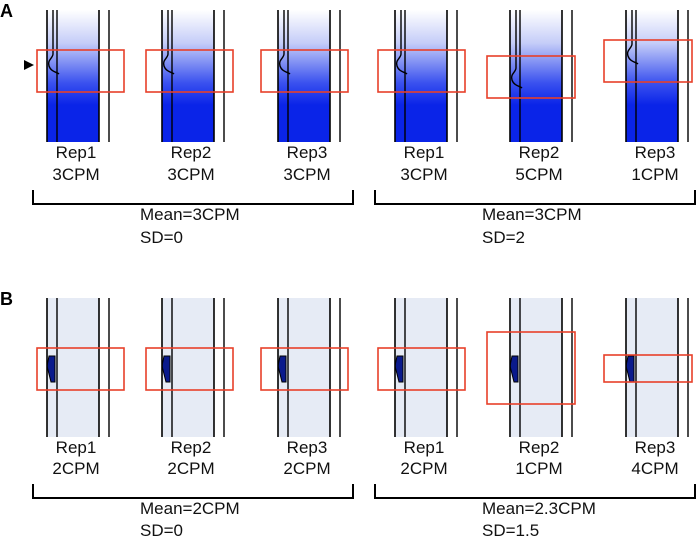 The image size is (700, 538). I want to click on mean-label: Mean=2CPM, so click(190, 508).